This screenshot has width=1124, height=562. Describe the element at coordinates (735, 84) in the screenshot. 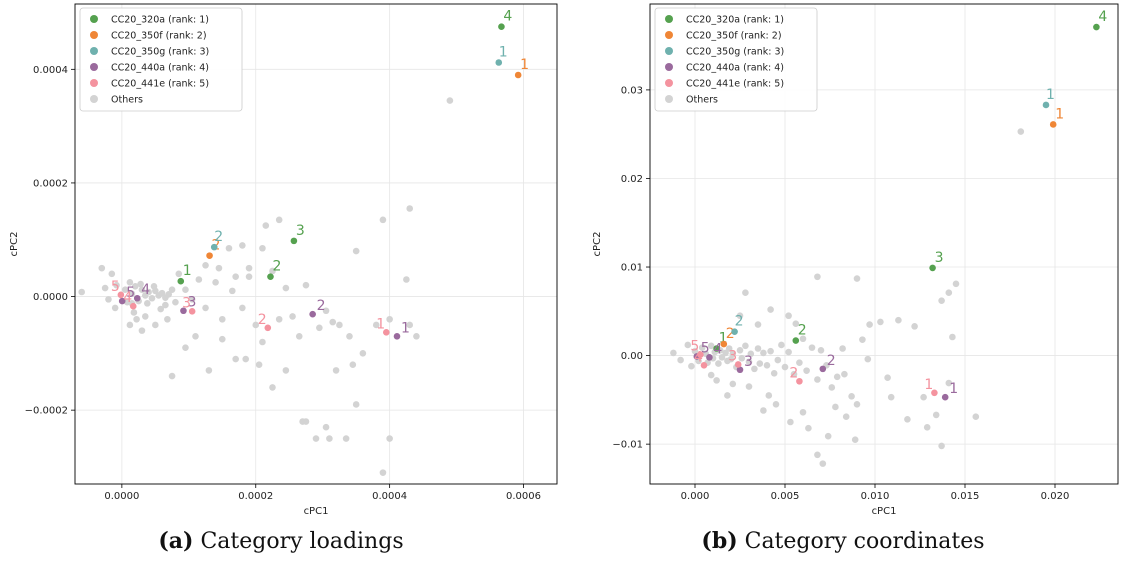

I see `legend-label: CC20_441e (rank: 5)` at that location.